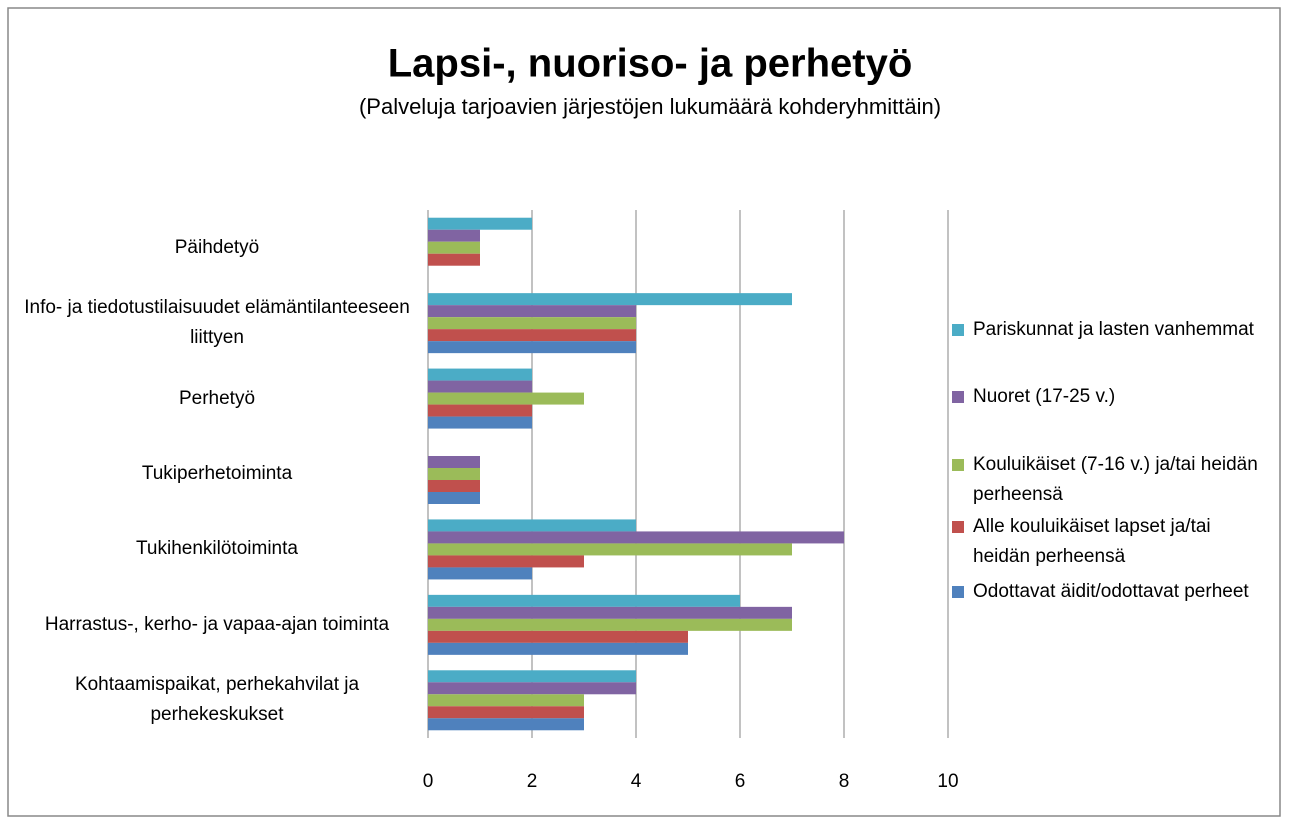 This screenshot has width=1290, height=819. I want to click on legend-item: Odottavat äidit/odottavat perheet, so click(1112, 592).